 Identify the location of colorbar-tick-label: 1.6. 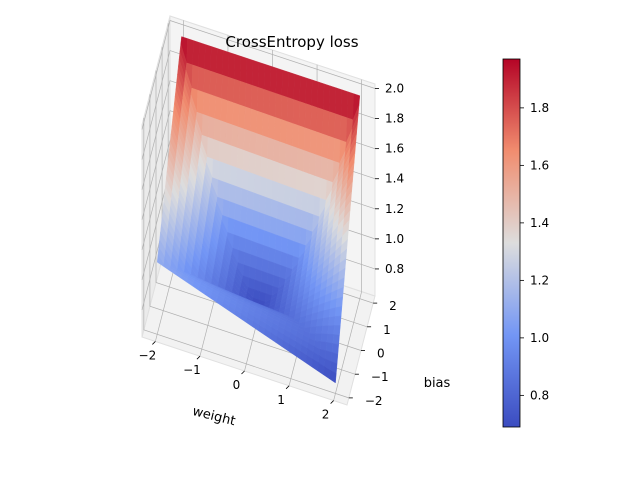
(539, 165).